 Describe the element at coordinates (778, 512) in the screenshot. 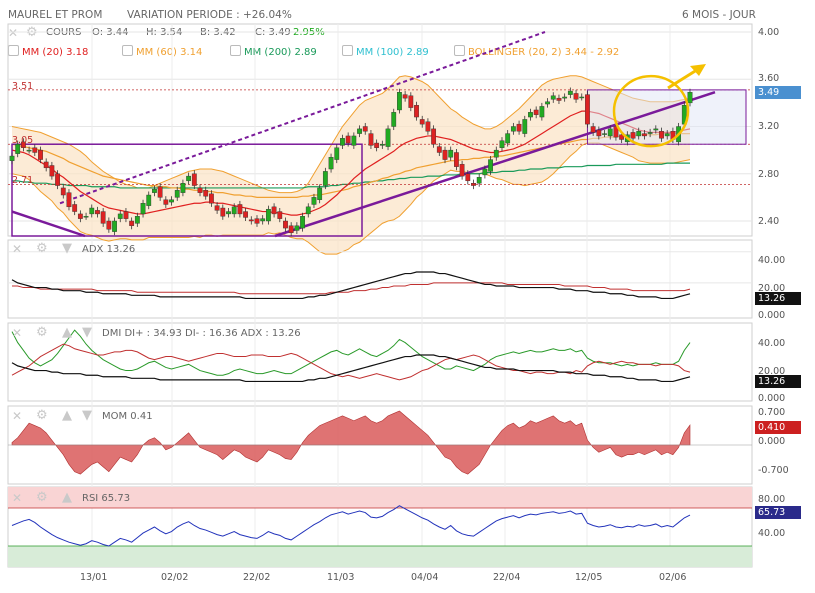

I see `rsi-value-tag: 65.73` at that location.